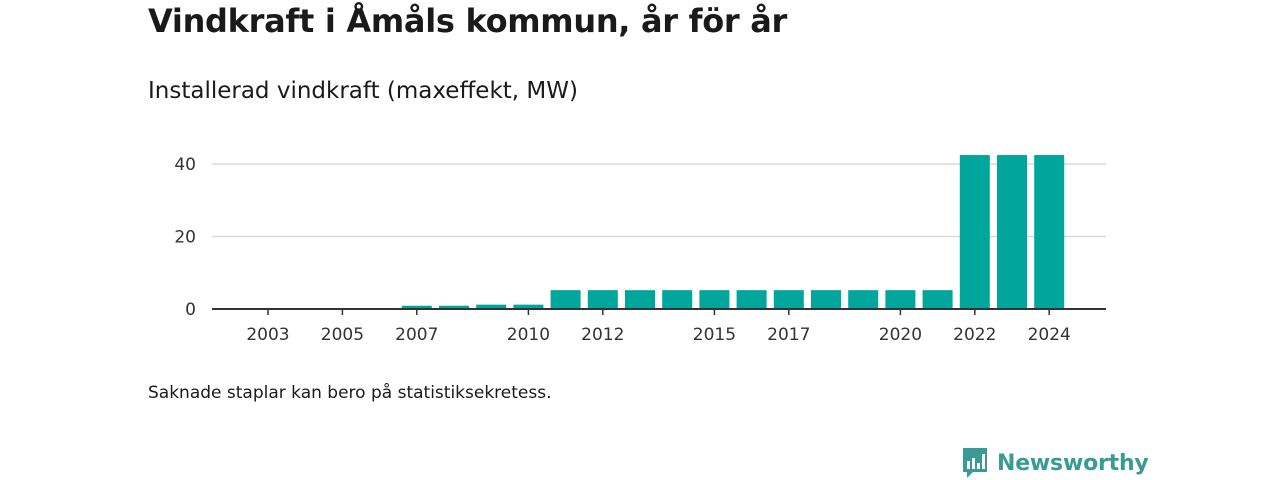 Image resolution: width=1280 pixels, height=480 pixels. I want to click on bar-2007, so click(416, 307).